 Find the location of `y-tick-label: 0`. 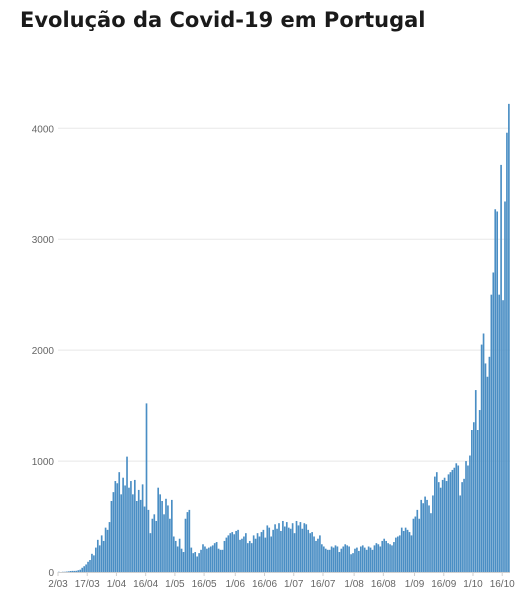

y-tick-label: 0 is located at coordinates (51, 573).